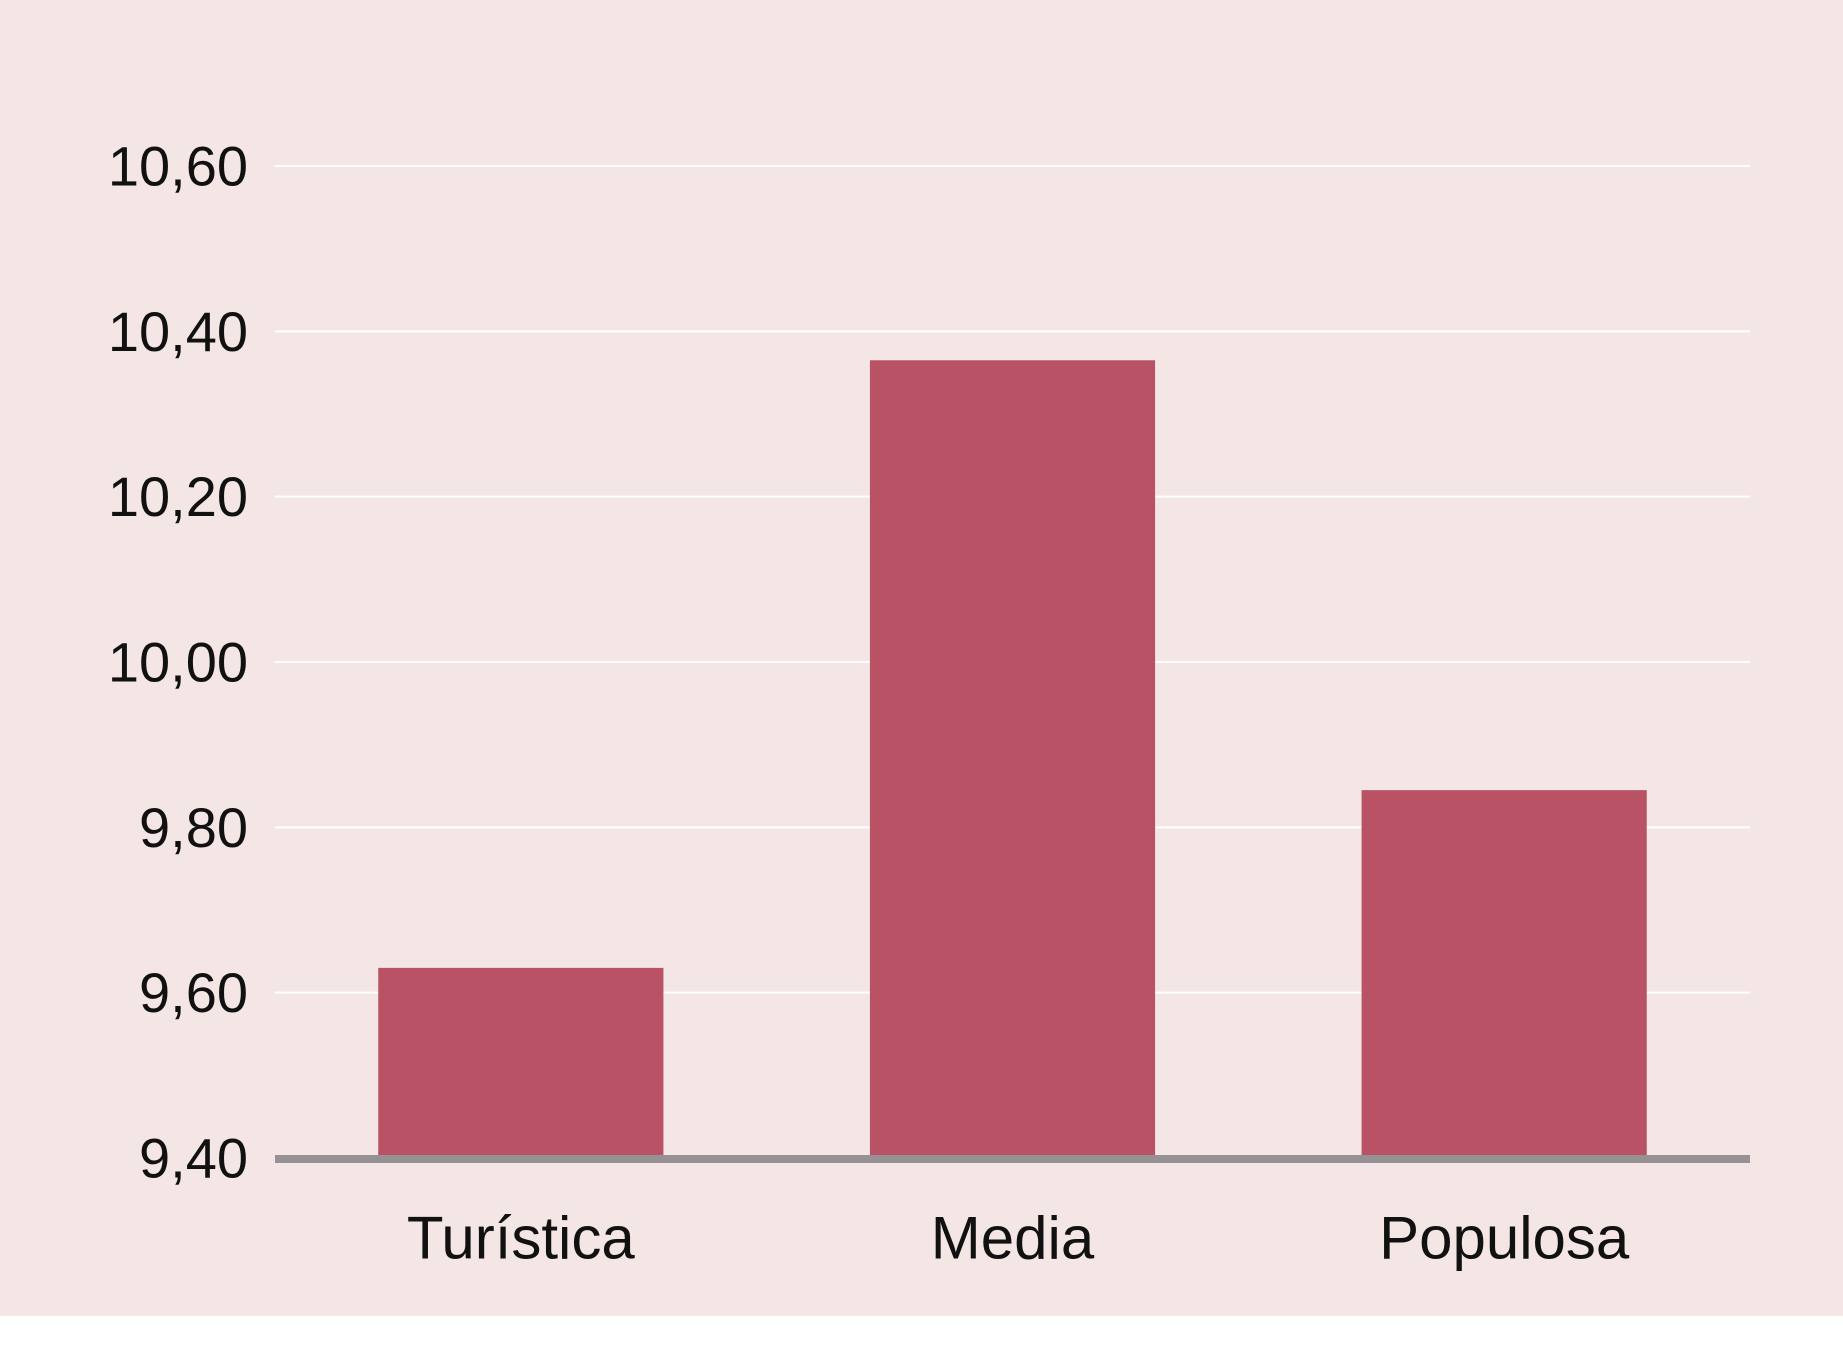  I want to click on y-tick-label: 10,60, so click(178, 166).